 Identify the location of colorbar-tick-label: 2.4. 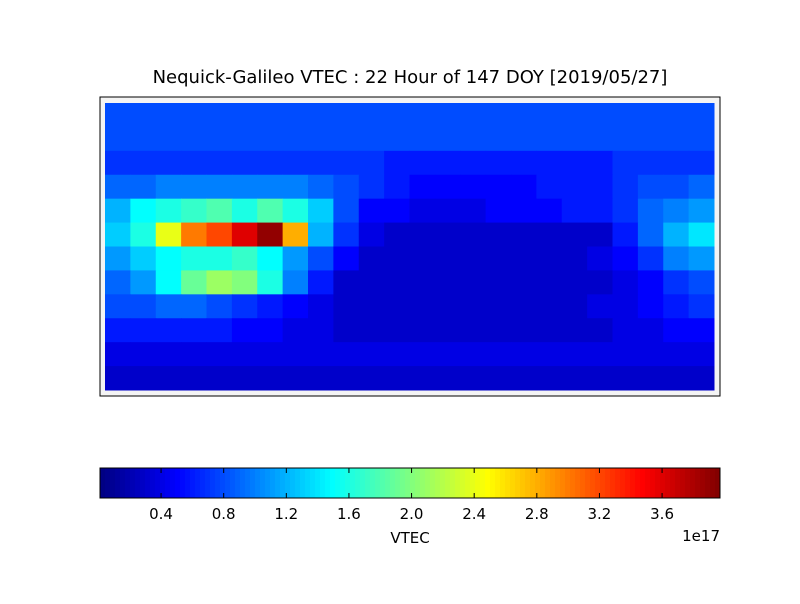
(474, 514).